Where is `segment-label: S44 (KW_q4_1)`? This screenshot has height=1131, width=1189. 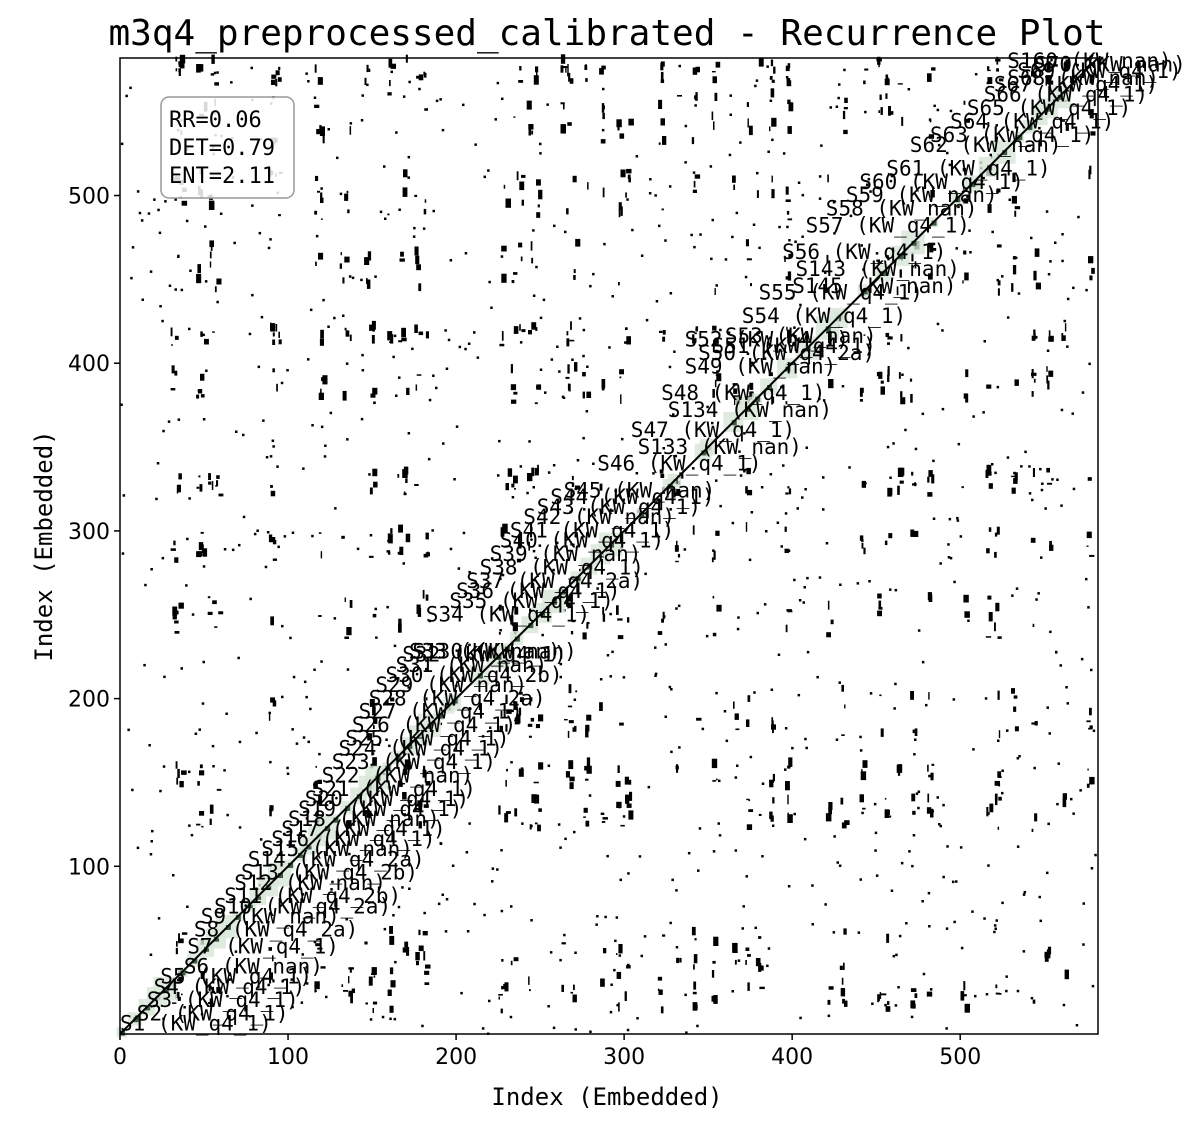
segment-label: S44 (KW_q4_1) is located at coordinates (632, 497).